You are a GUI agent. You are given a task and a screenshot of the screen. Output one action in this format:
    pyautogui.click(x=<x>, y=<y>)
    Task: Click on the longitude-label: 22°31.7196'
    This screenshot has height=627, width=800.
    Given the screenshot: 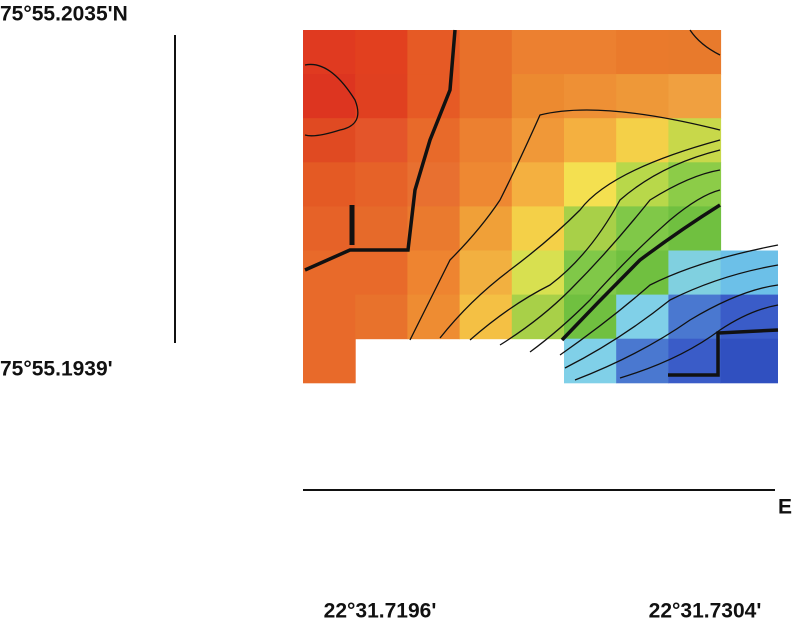 What is the action you would take?
    pyautogui.click(x=380, y=611)
    